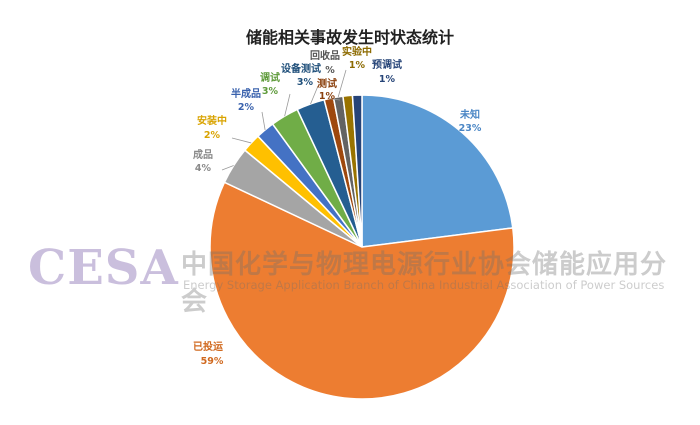 The width and height of the screenshot is (700, 425). I want to click on slice-label-name-8: 回收品, so click(325, 55).